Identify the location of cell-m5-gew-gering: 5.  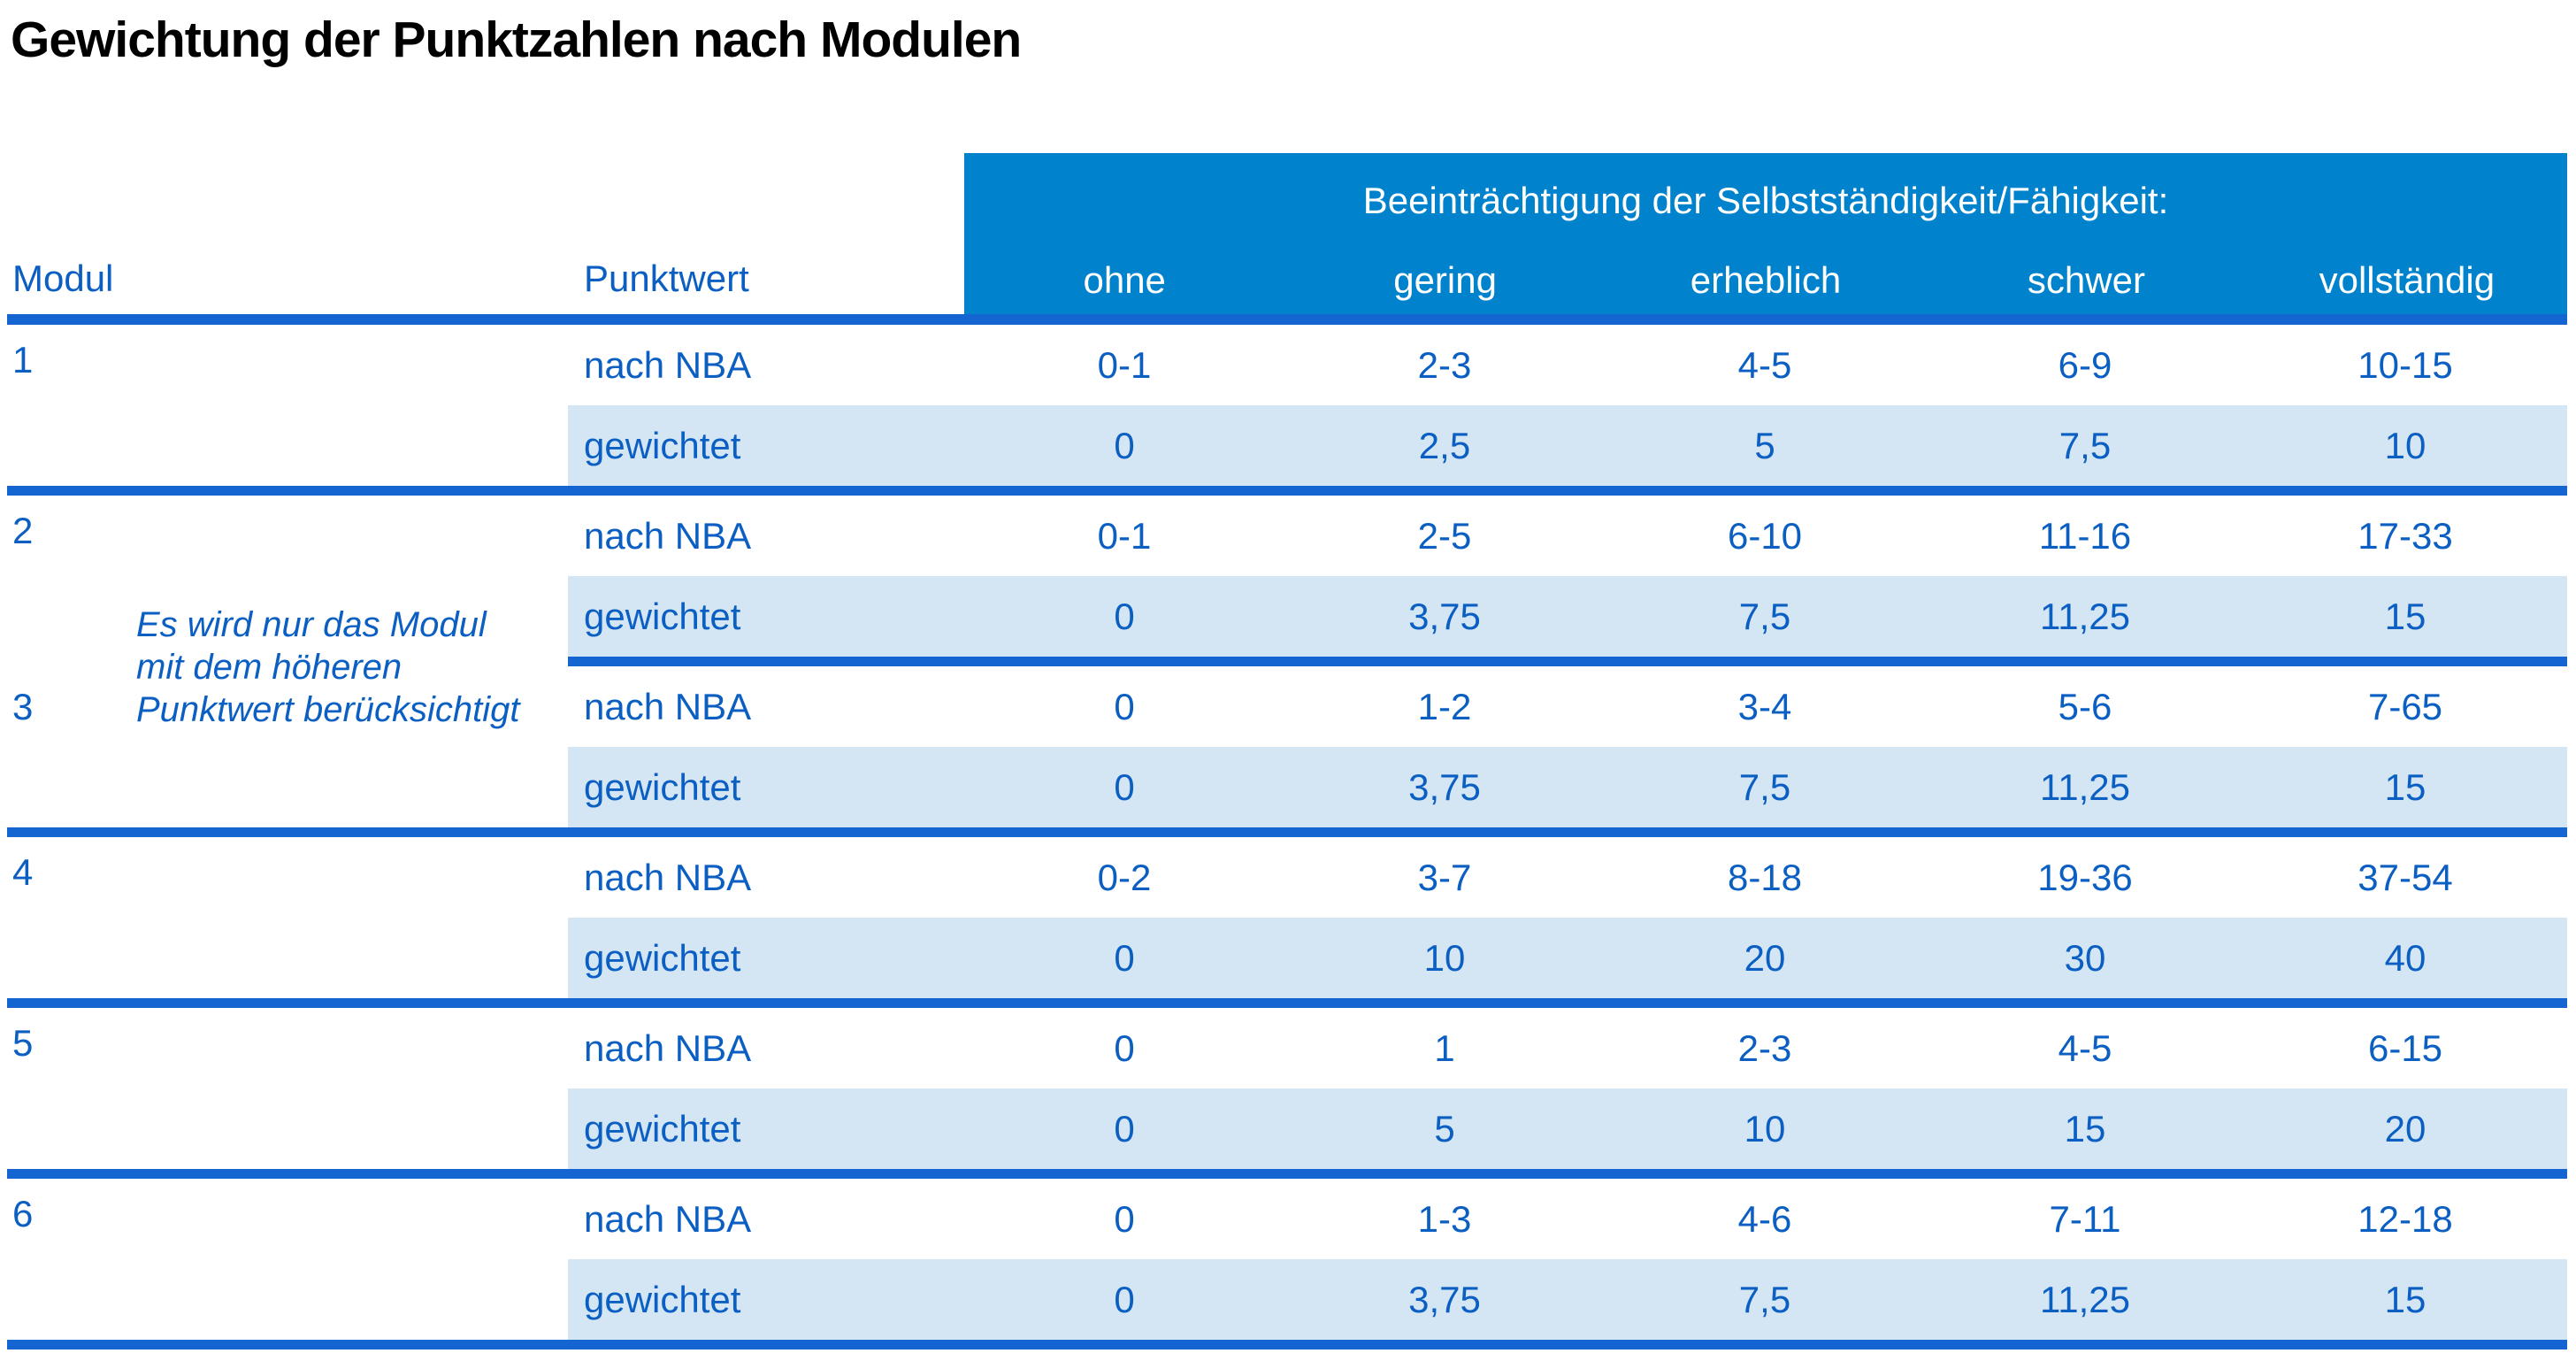
(1444, 1128).